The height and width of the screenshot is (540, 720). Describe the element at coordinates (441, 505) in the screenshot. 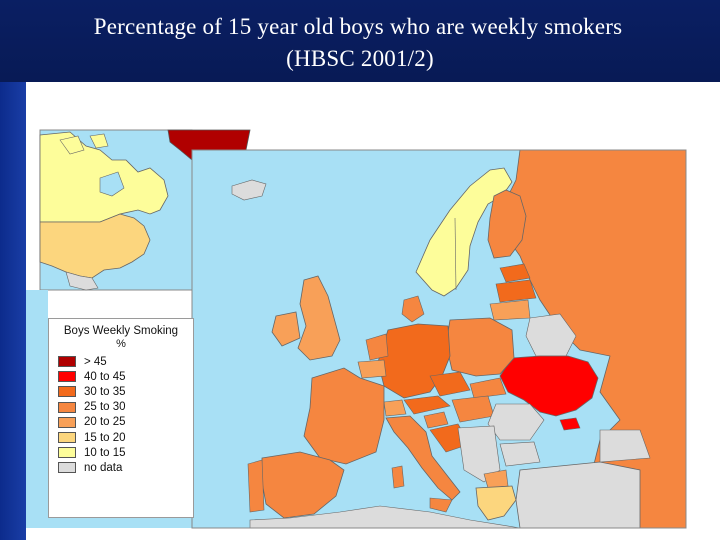

I see `sicily-region` at that location.